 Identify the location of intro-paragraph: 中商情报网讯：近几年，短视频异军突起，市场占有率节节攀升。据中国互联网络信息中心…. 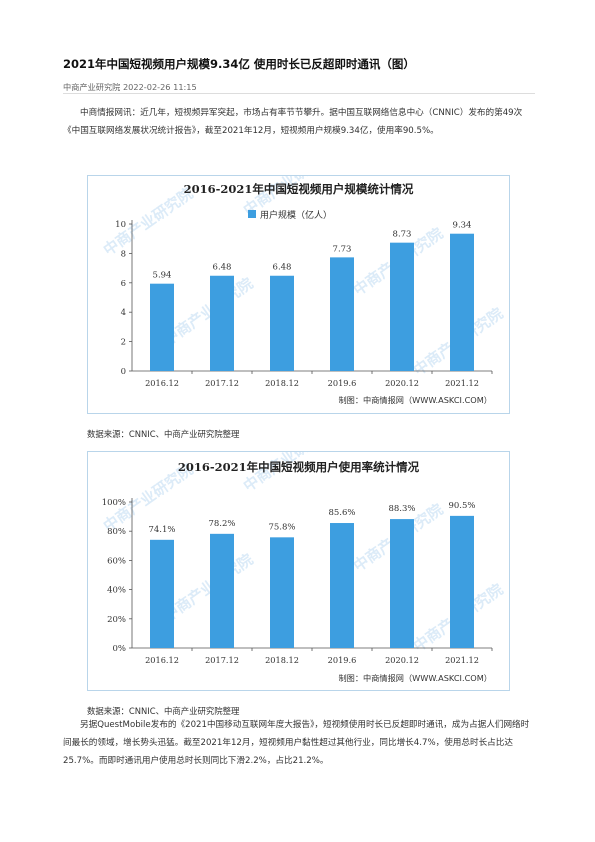
(293, 122).